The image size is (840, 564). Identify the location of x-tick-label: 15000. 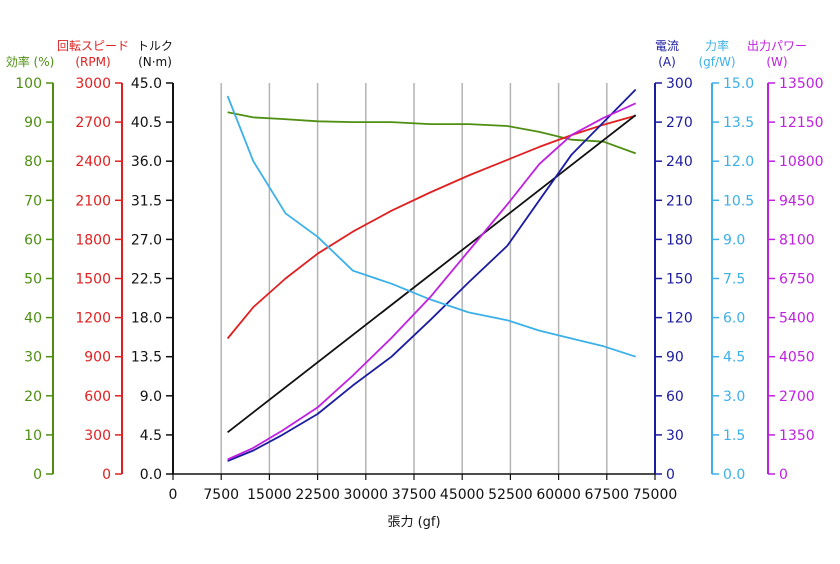
(269, 495).